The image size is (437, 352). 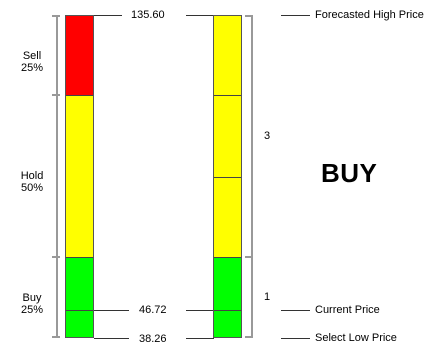 What do you see at coordinates (349, 173) in the screenshot?
I see `recommendation-text: BUY` at bounding box center [349, 173].